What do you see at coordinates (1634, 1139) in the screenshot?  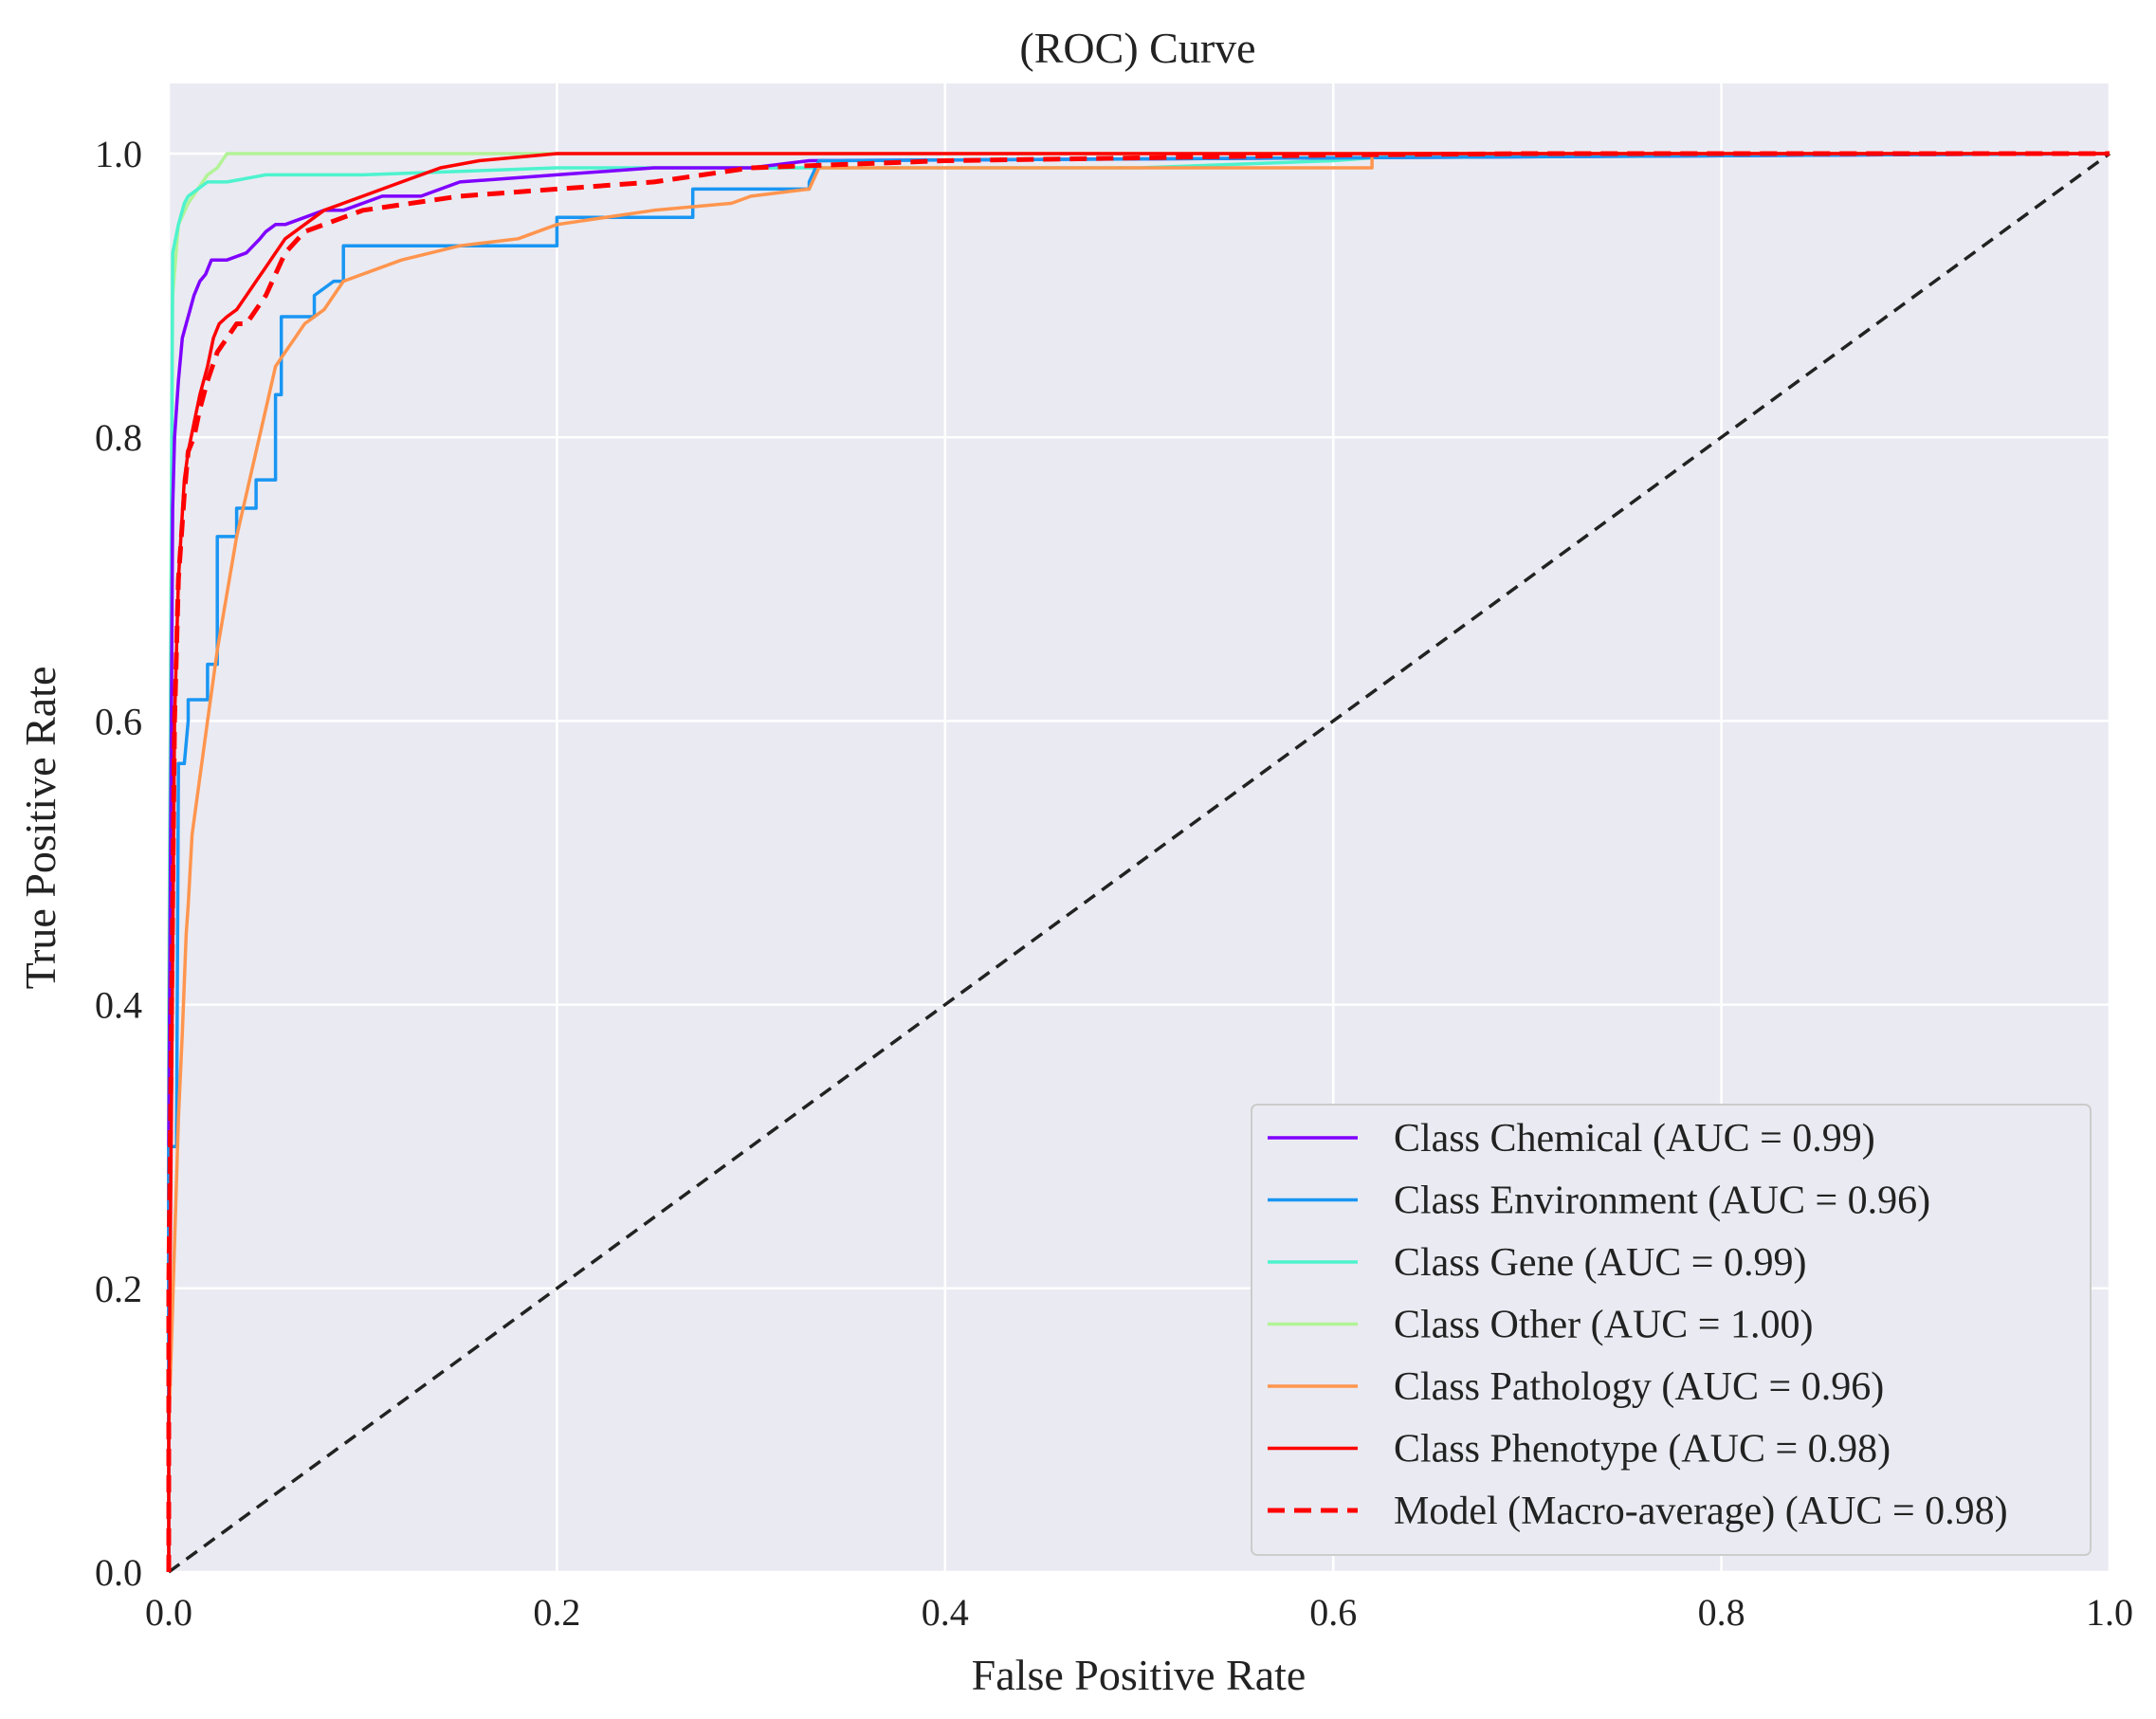 I see `legend-label: Class Chemical (AUC = 0.99)` at bounding box center [1634, 1139].